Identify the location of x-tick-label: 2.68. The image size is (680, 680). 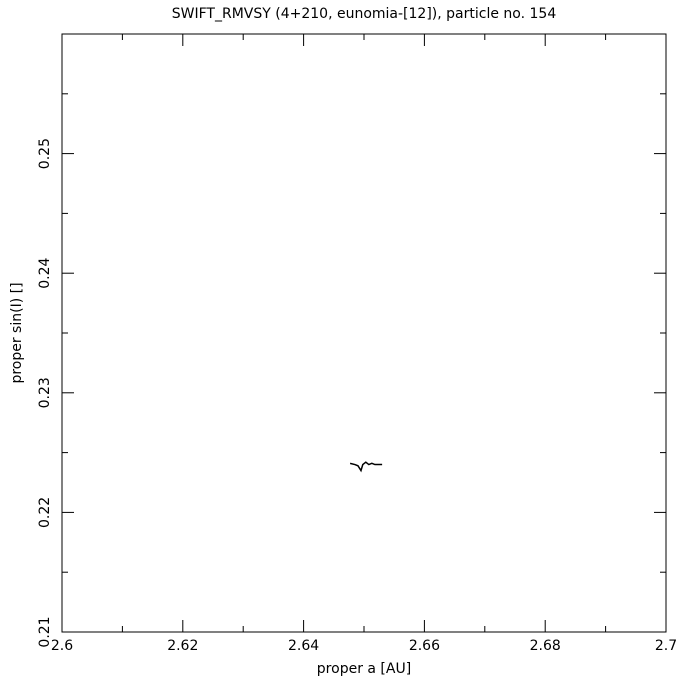
(545, 646).